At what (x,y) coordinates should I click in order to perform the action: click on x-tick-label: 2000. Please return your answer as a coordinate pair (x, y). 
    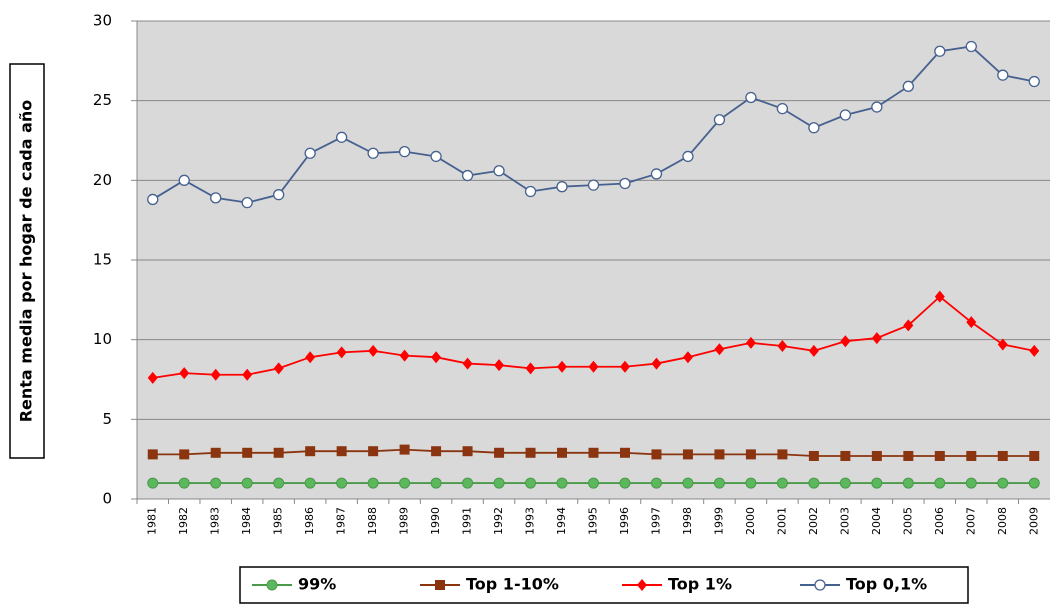
    Looking at the image, I should click on (750, 521).